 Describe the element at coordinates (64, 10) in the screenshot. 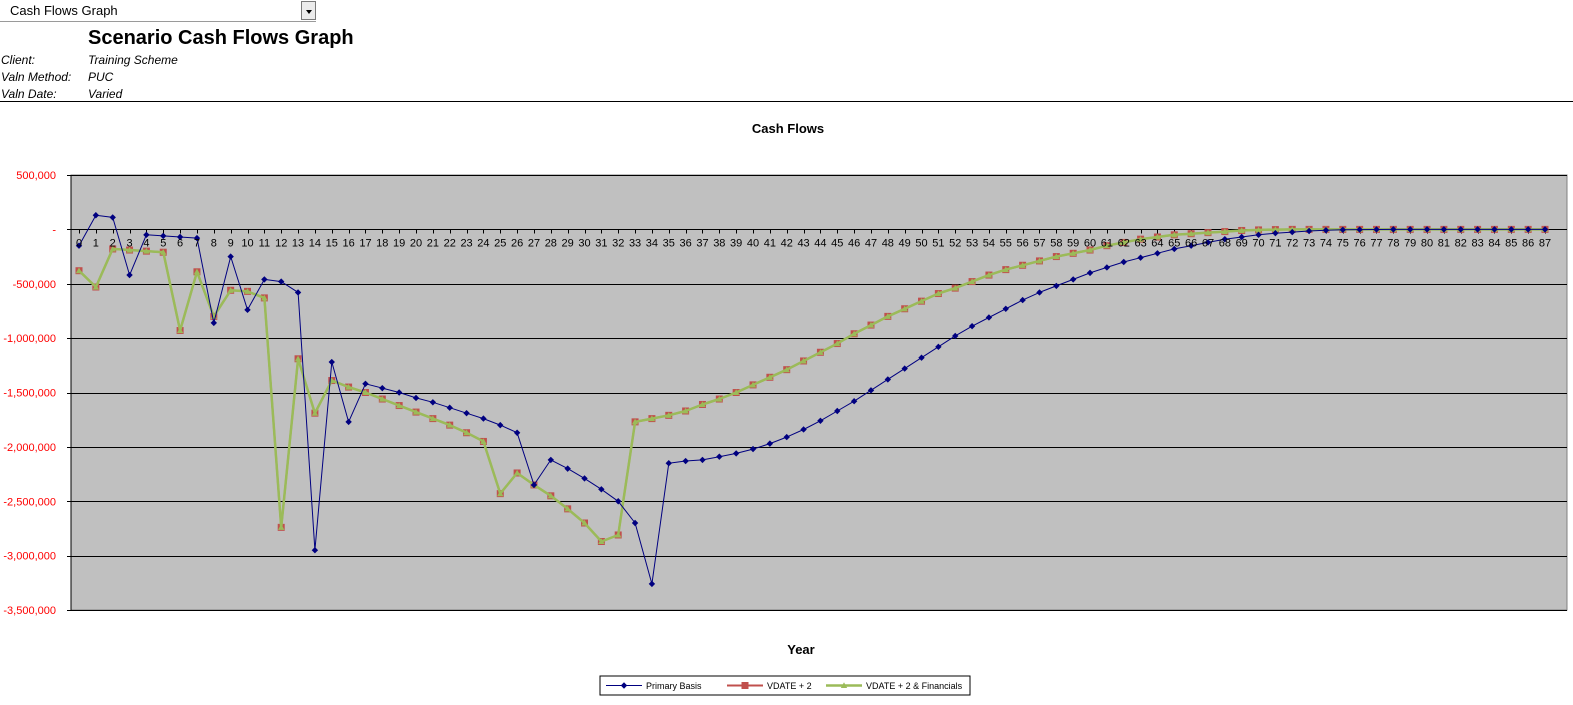

I see `sheet-selector-label: Cash Flows Graph` at that location.